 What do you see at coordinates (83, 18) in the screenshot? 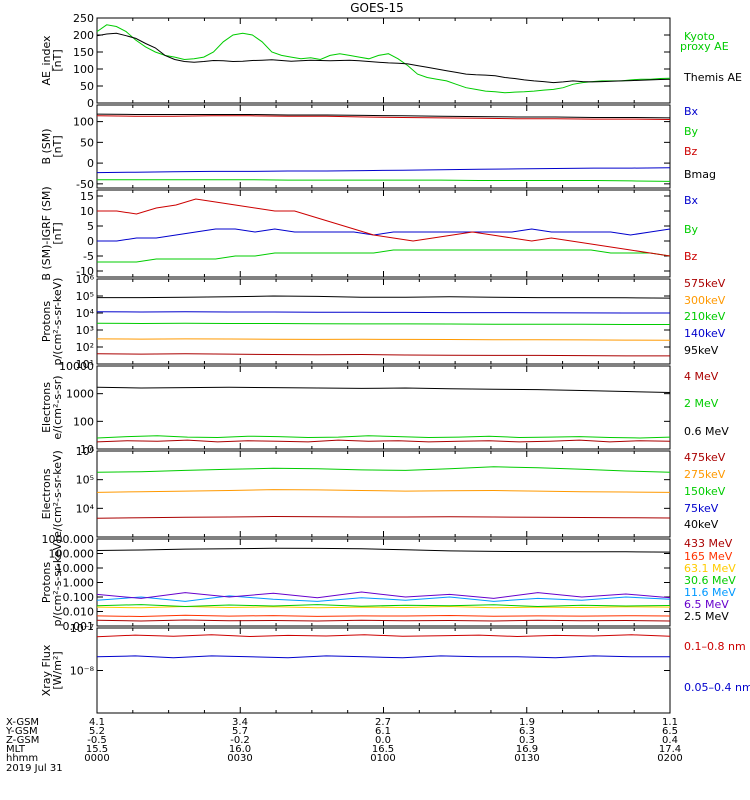
I see `y-tick-label: 250` at bounding box center [83, 18].